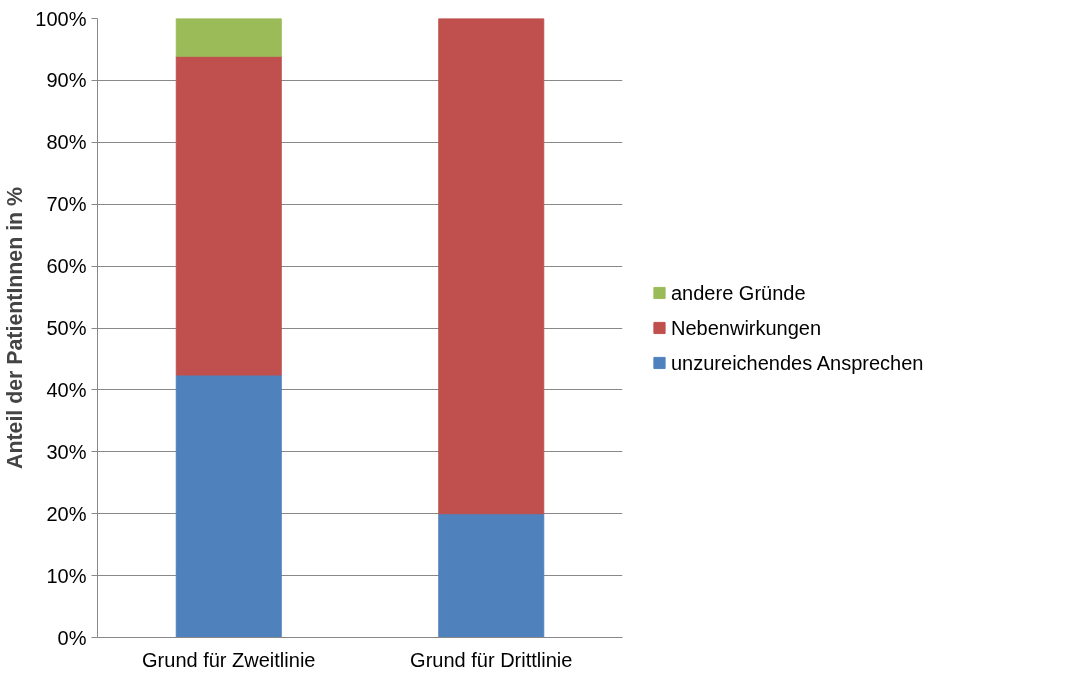 This screenshot has width=1069, height=687. What do you see at coordinates (738, 292) in the screenshot?
I see `legend-label: andere Gründe` at bounding box center [738, 292].